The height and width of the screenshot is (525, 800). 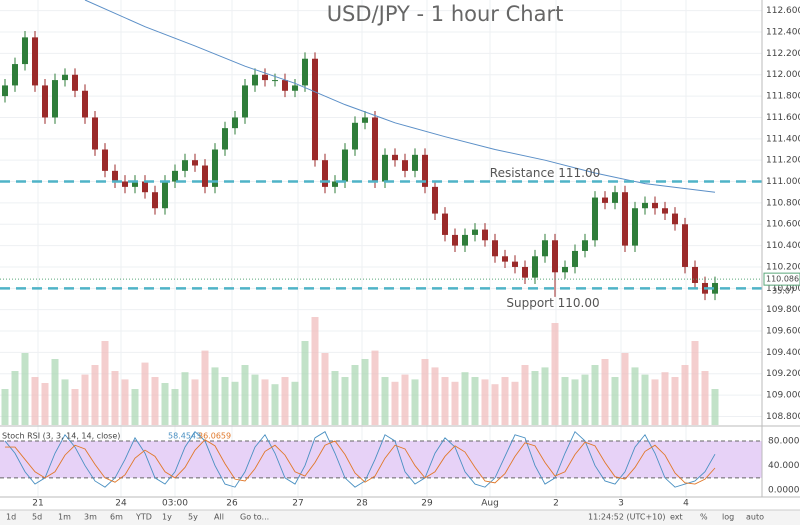 What do you see at coordinates (783, 310) in the screenshot?
I see `y-tick-label: 109.800` at bounding box center [783, 310].